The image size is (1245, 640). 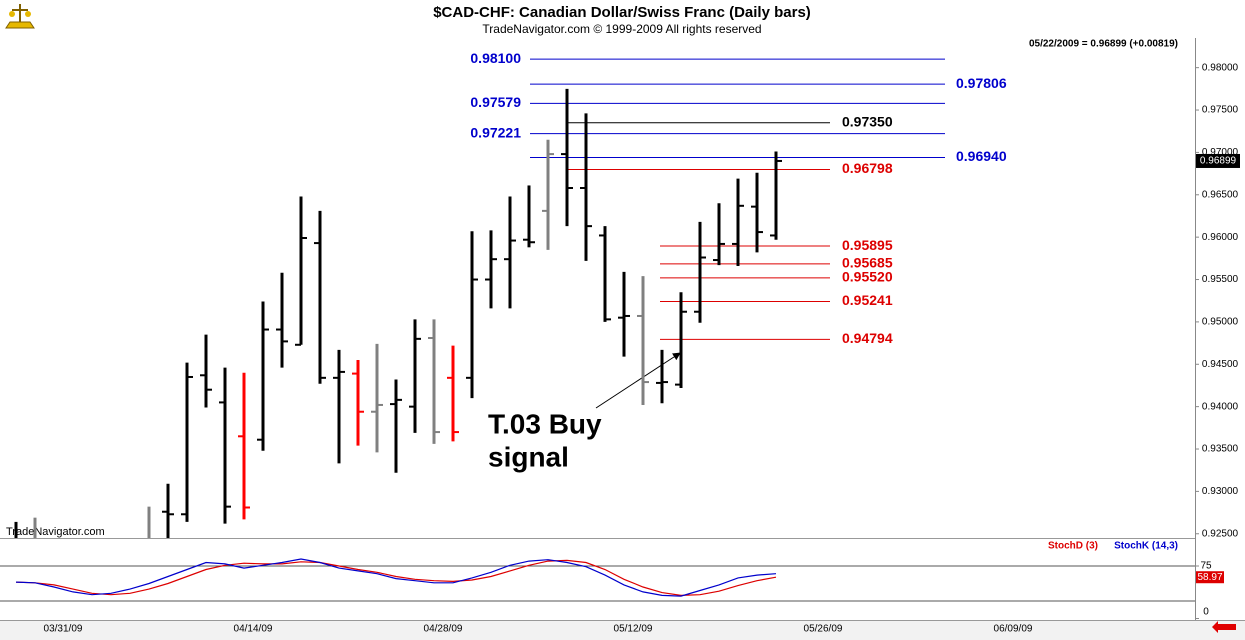 What do you see at coordinates (545, 423) in the screenshot?
I see `annotation: T.03 Buy` at bounding box center [545, 423].